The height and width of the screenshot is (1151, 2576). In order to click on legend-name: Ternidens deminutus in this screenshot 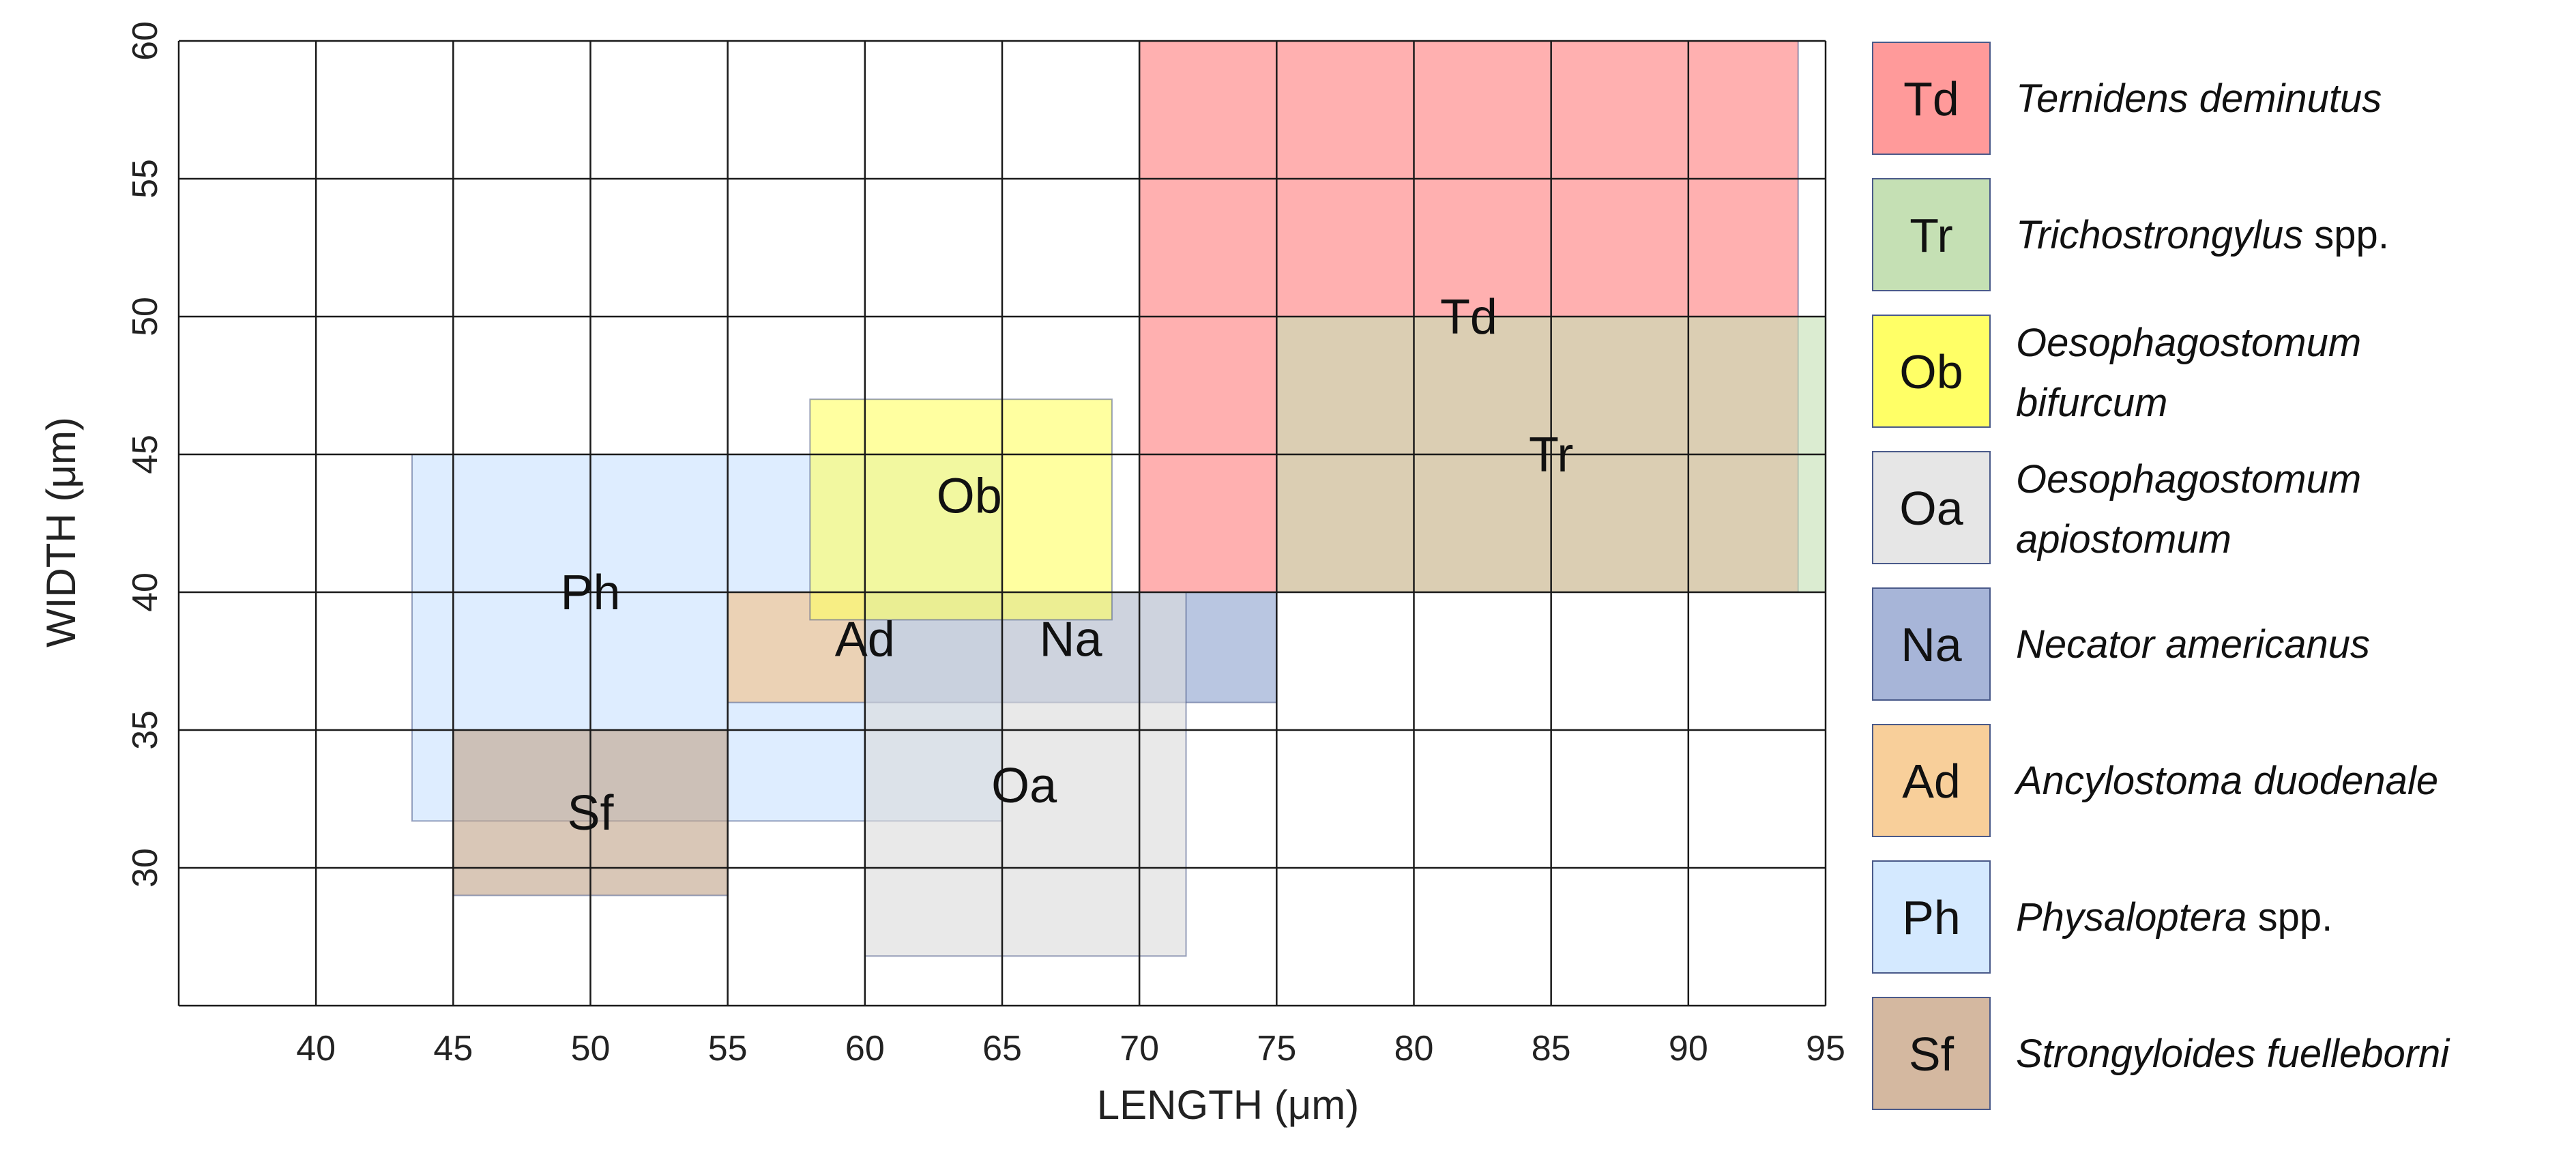, I will do `click(2199, 99)`.